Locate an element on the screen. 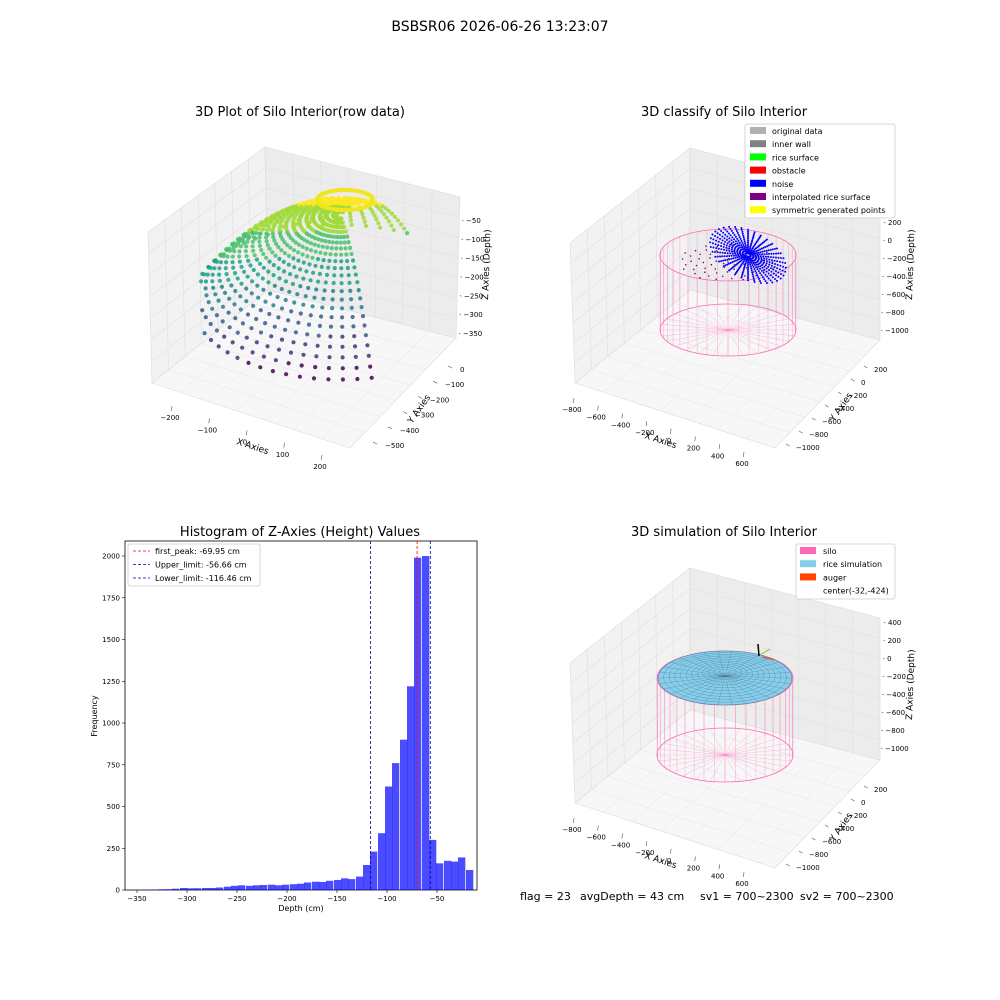 This screenshot has width=1000, height=1000. rice-mesh-spoke is located at coordinates (741, 665).